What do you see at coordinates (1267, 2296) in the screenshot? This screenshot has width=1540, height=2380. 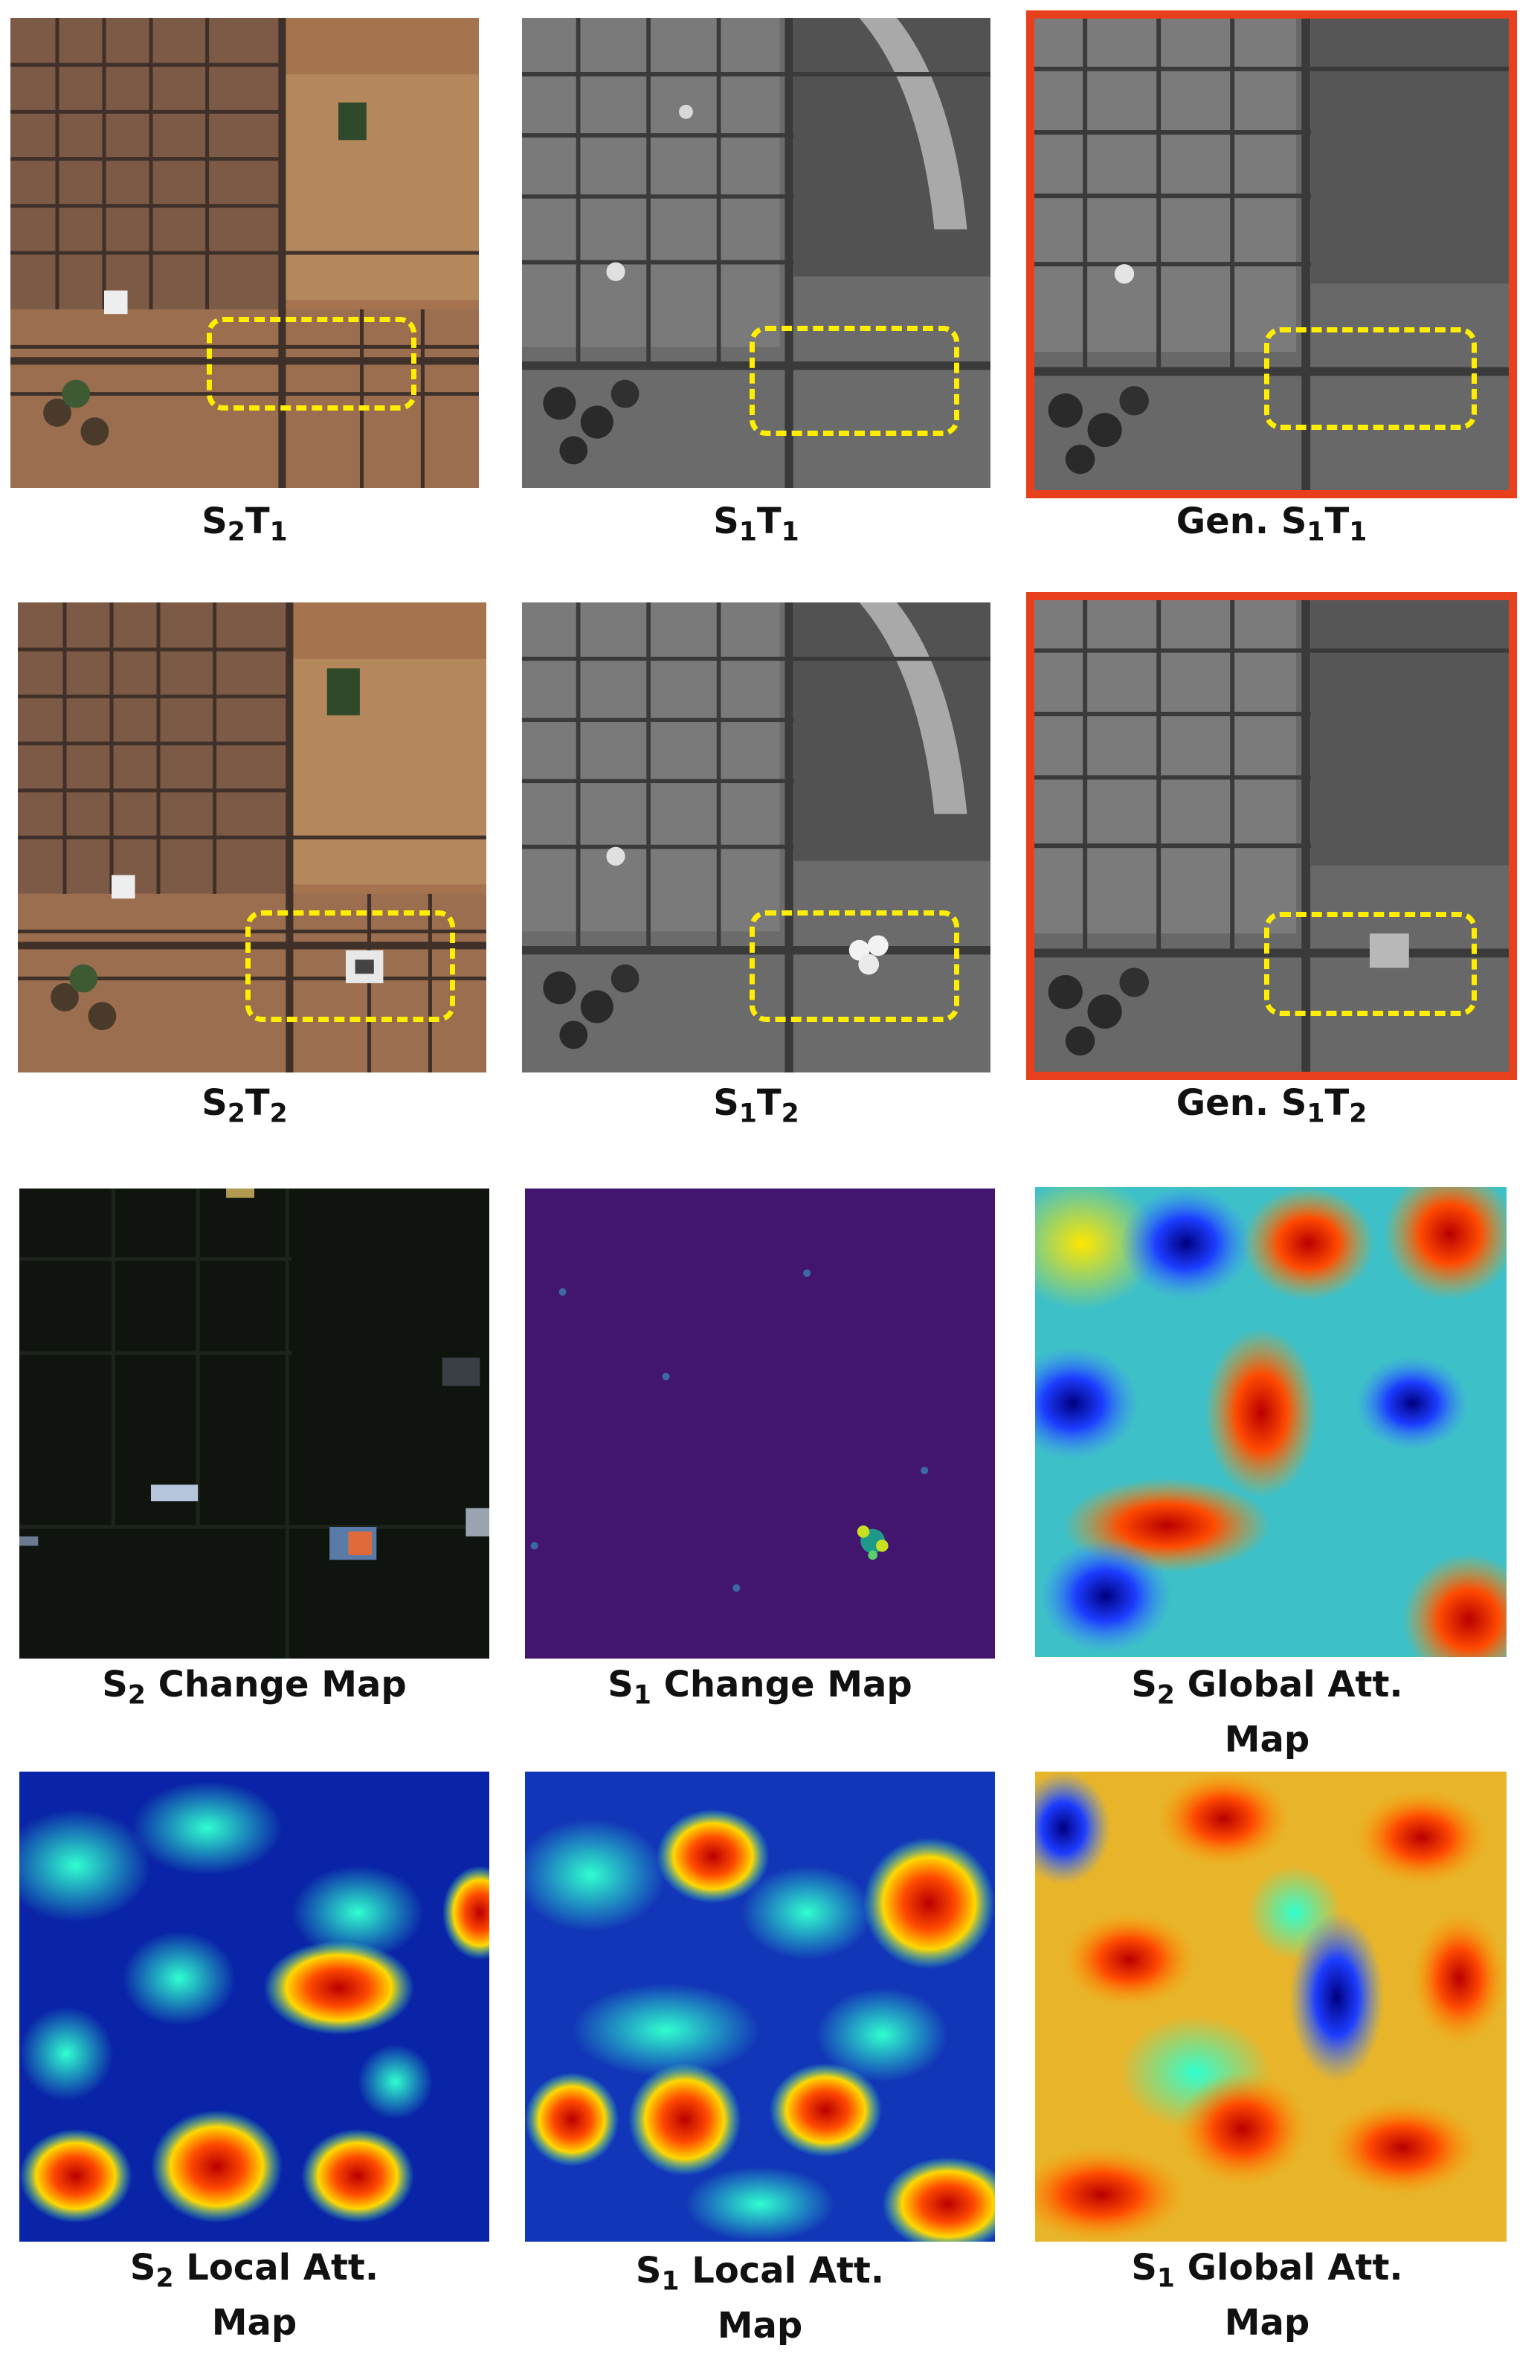 I see `caption-s1-global-att-map: S1 Global Att. Map` at bounding box center [1267, 2296].